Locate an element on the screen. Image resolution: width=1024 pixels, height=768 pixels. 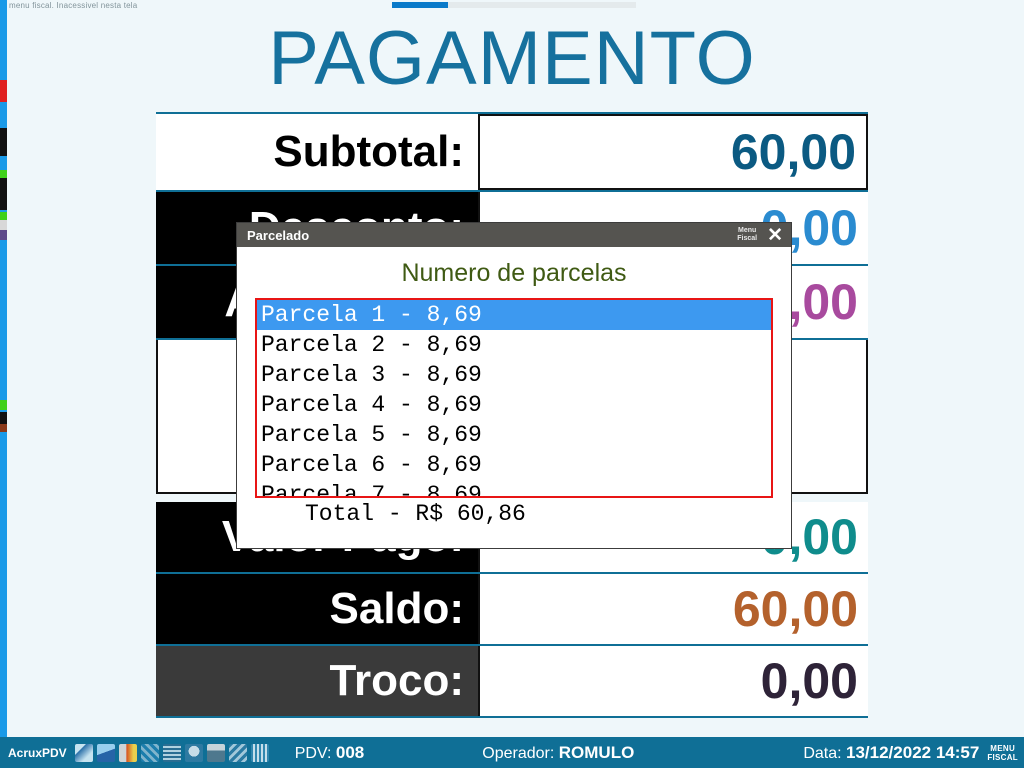
top-progress-fill is located at coordinates (420, 5).